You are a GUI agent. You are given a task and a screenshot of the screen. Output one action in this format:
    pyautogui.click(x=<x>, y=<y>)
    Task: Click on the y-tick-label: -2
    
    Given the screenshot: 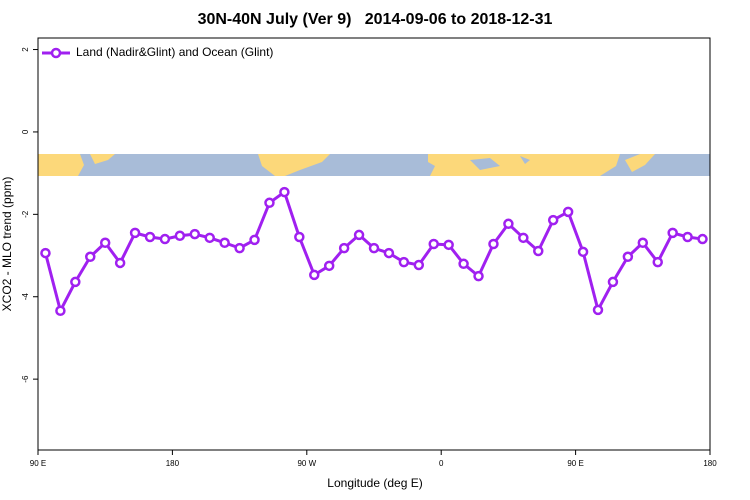 What is the action you would take?
    pyautogui.click(x=25, y=214)
    